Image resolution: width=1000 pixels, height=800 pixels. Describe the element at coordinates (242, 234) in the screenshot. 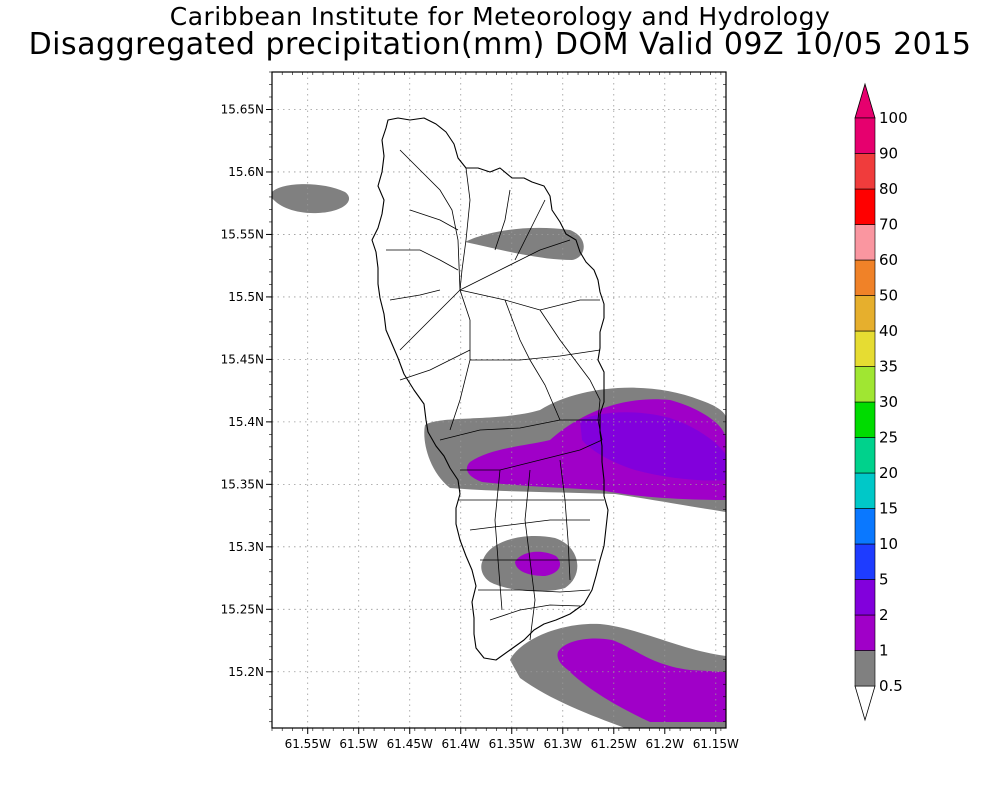

I see `lat-tick-label: 15.55N` at that location.